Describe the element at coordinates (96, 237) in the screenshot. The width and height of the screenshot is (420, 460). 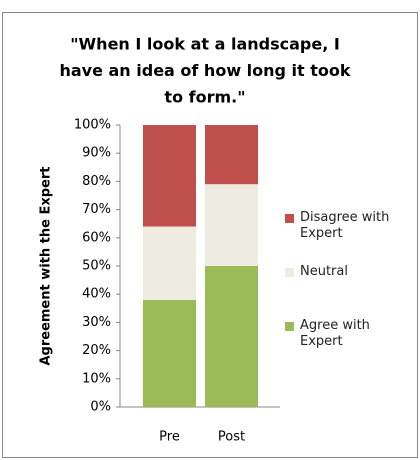
I see `y-tick-label: 60%` at that location.